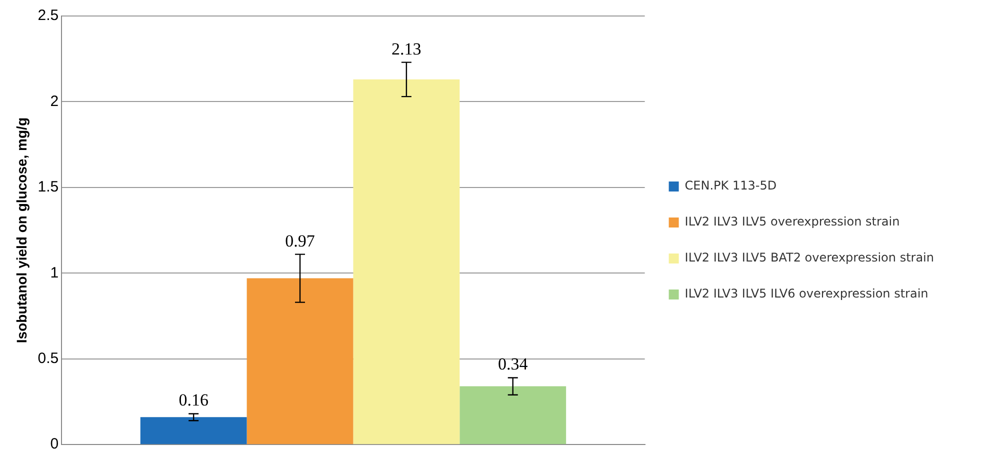 Image resolution: width=984 pixels, height=469 pixels. I want to click on legend-label: CEN.PK 113-5D, so click(730, 185).